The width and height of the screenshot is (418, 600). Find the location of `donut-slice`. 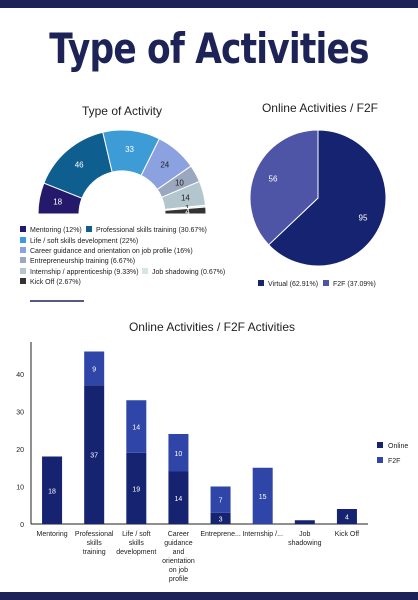

donut-slice is located at coordinates (185, 210).